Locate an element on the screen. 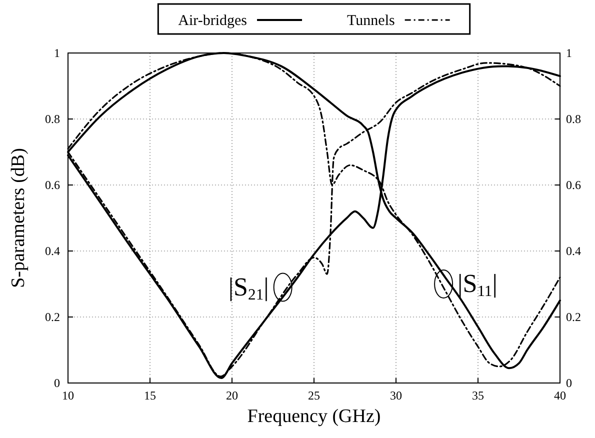 The image size is (595, 438). y-tick-label: 0.6 is located at coordinates (52, 185).